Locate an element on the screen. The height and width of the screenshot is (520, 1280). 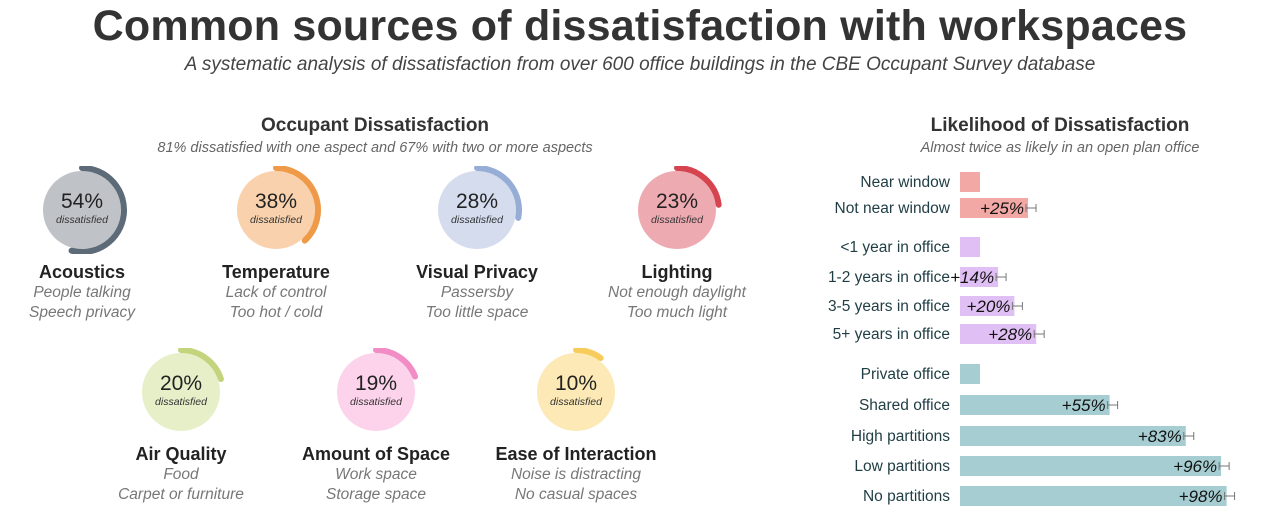
aspect-name: Visual Privacy is located at coordinates (477, 272).